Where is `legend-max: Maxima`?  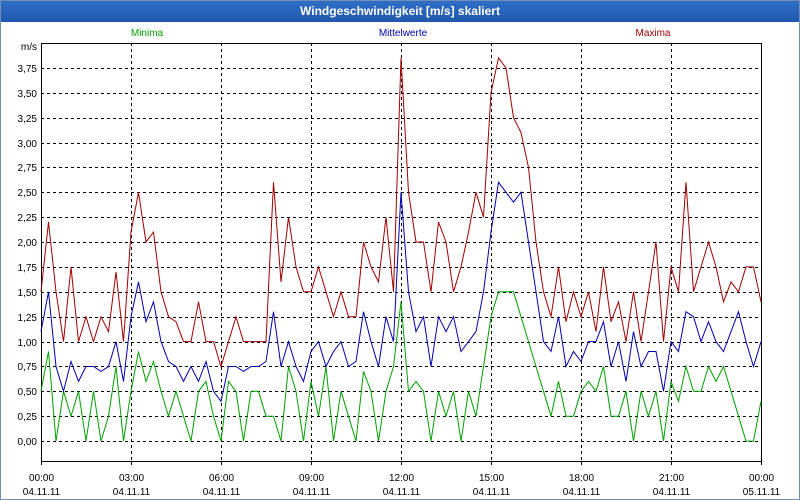
legend-max: Maxima is located at coordinates (652, 33).